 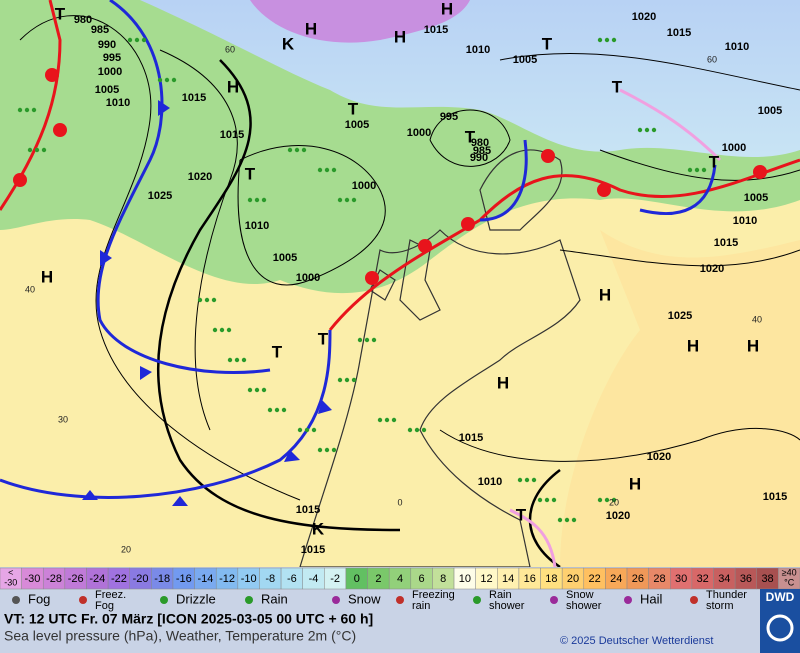 I want to click on scale-label: -18, so click(x=162, y=579).